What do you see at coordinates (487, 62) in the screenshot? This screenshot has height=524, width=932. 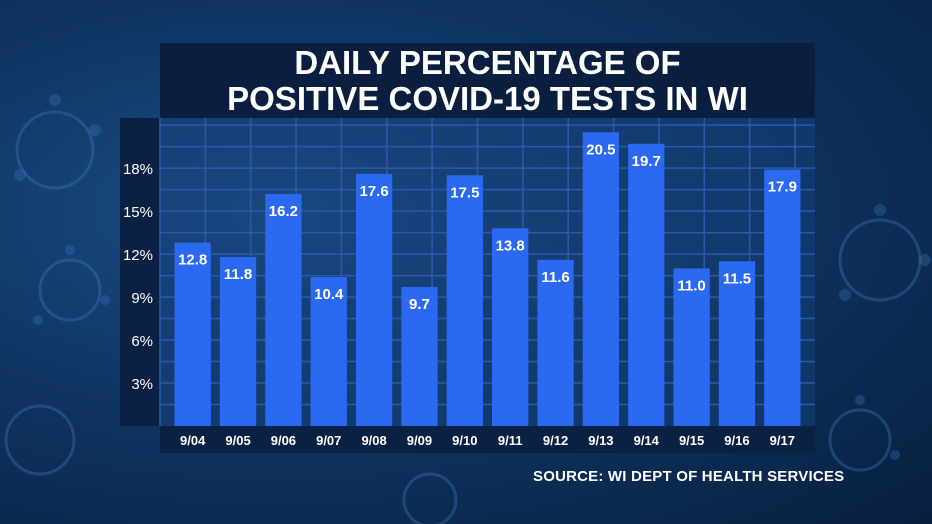 I see `title-line-1: DAILY PERCENTAGE OF` at bounding box center [487, 62].